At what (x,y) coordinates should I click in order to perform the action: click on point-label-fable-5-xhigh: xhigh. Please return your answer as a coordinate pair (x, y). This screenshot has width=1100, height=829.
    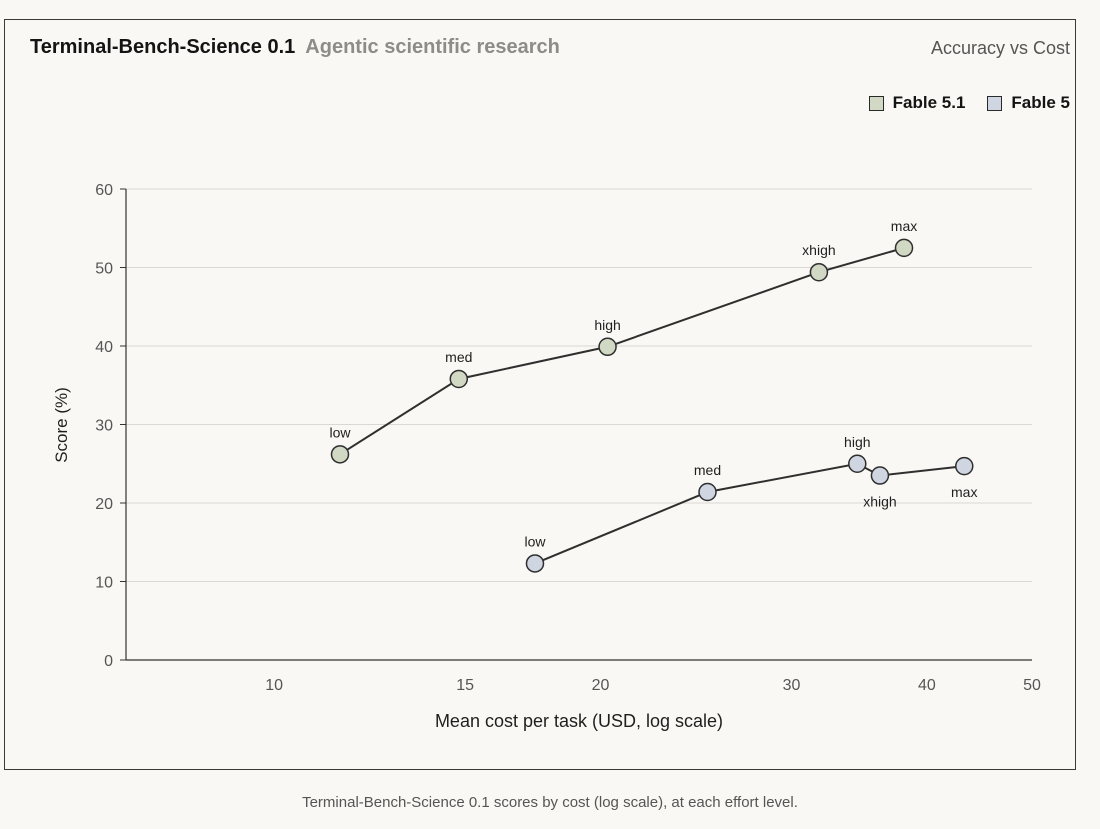
    Looking at the image, I should click on (879, 502).